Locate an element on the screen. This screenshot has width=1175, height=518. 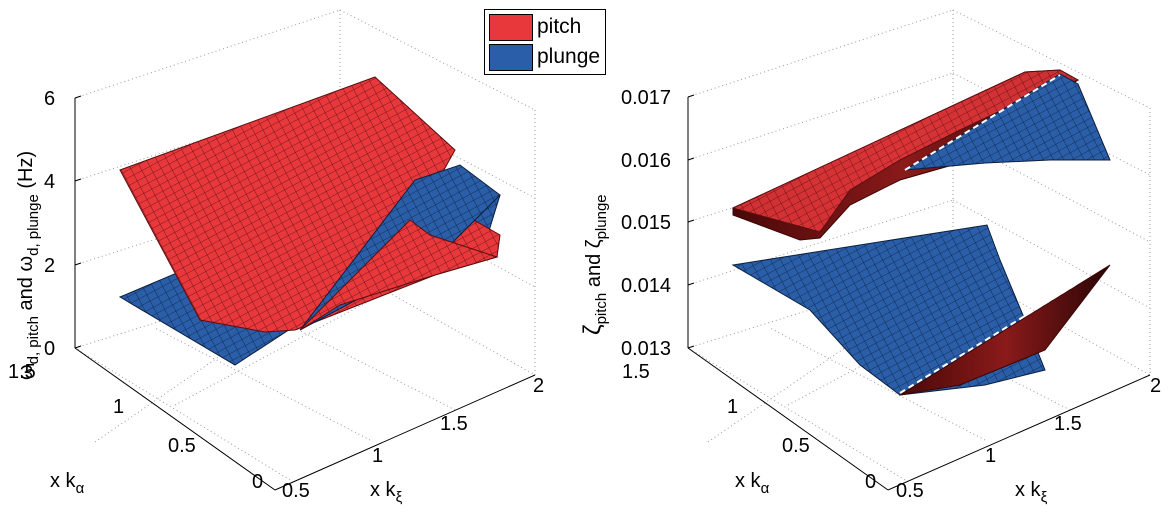
right-y-tick-1: 1 is located at coordinates (732, 407).